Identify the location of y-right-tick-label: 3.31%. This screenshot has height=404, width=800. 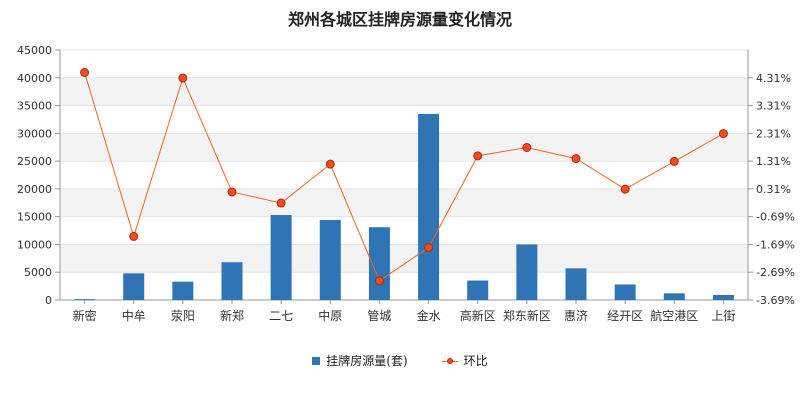
(773, 106).